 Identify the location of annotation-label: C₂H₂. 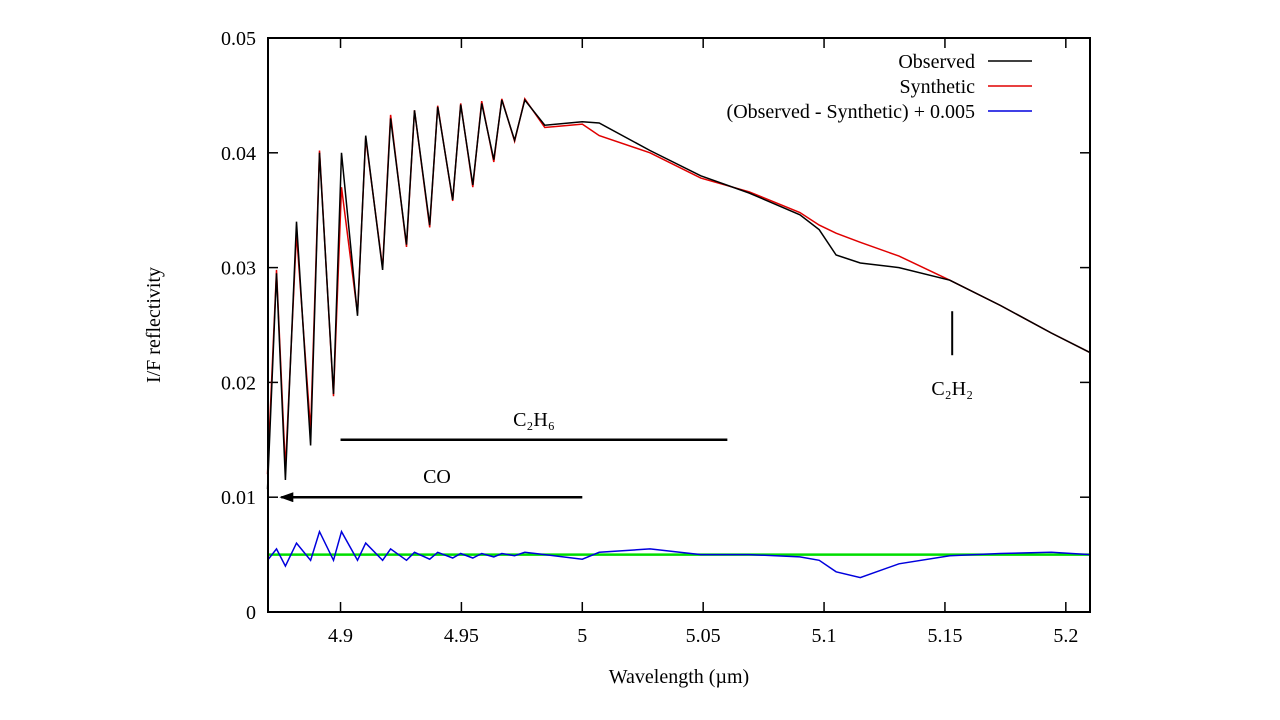
(952, 389).